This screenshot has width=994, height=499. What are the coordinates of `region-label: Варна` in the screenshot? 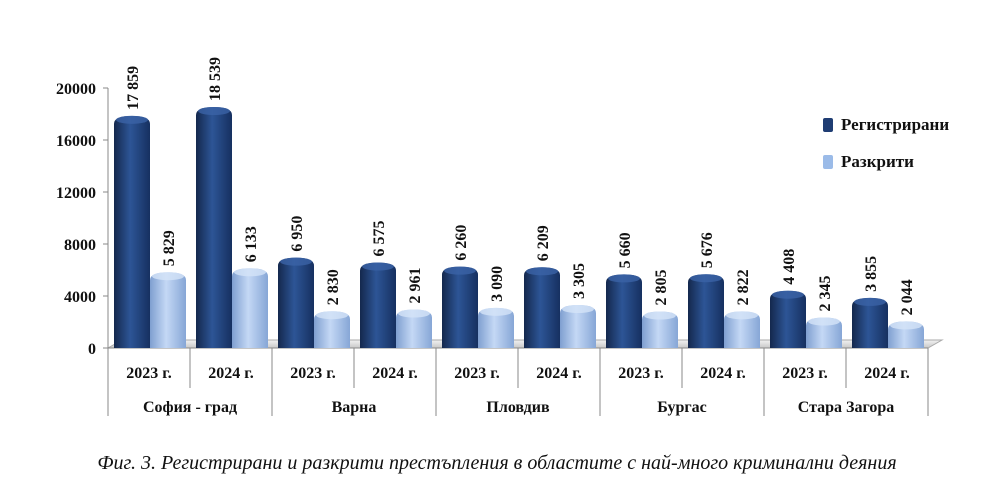 It's located at (354, 407).